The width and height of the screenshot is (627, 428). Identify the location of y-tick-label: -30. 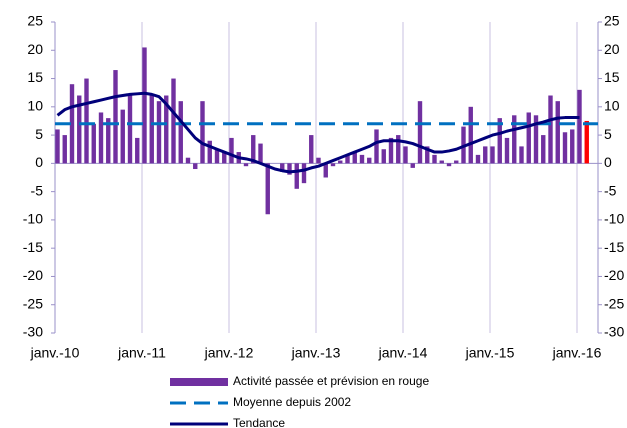
(33, 332).